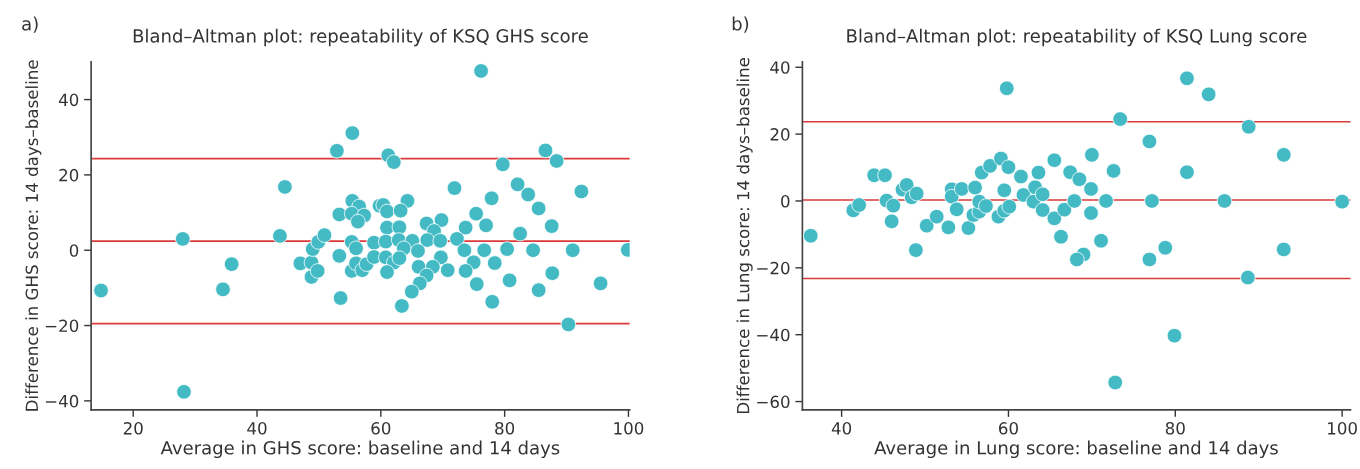 The image size is (1360, 469). Describe the element at coordinates (30, 24) in the screenshot. I see `text: a)` at that location.